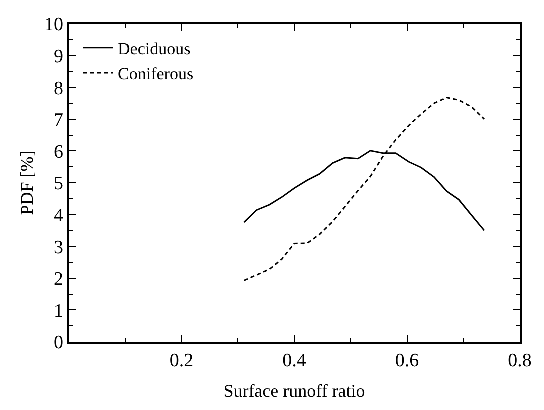 Image resolution: width=544 pixels, height=410 pixels. Describe the element at coordinates (407, 361) in the screenshot. I see `x-tick-label: 0.6` at that location.